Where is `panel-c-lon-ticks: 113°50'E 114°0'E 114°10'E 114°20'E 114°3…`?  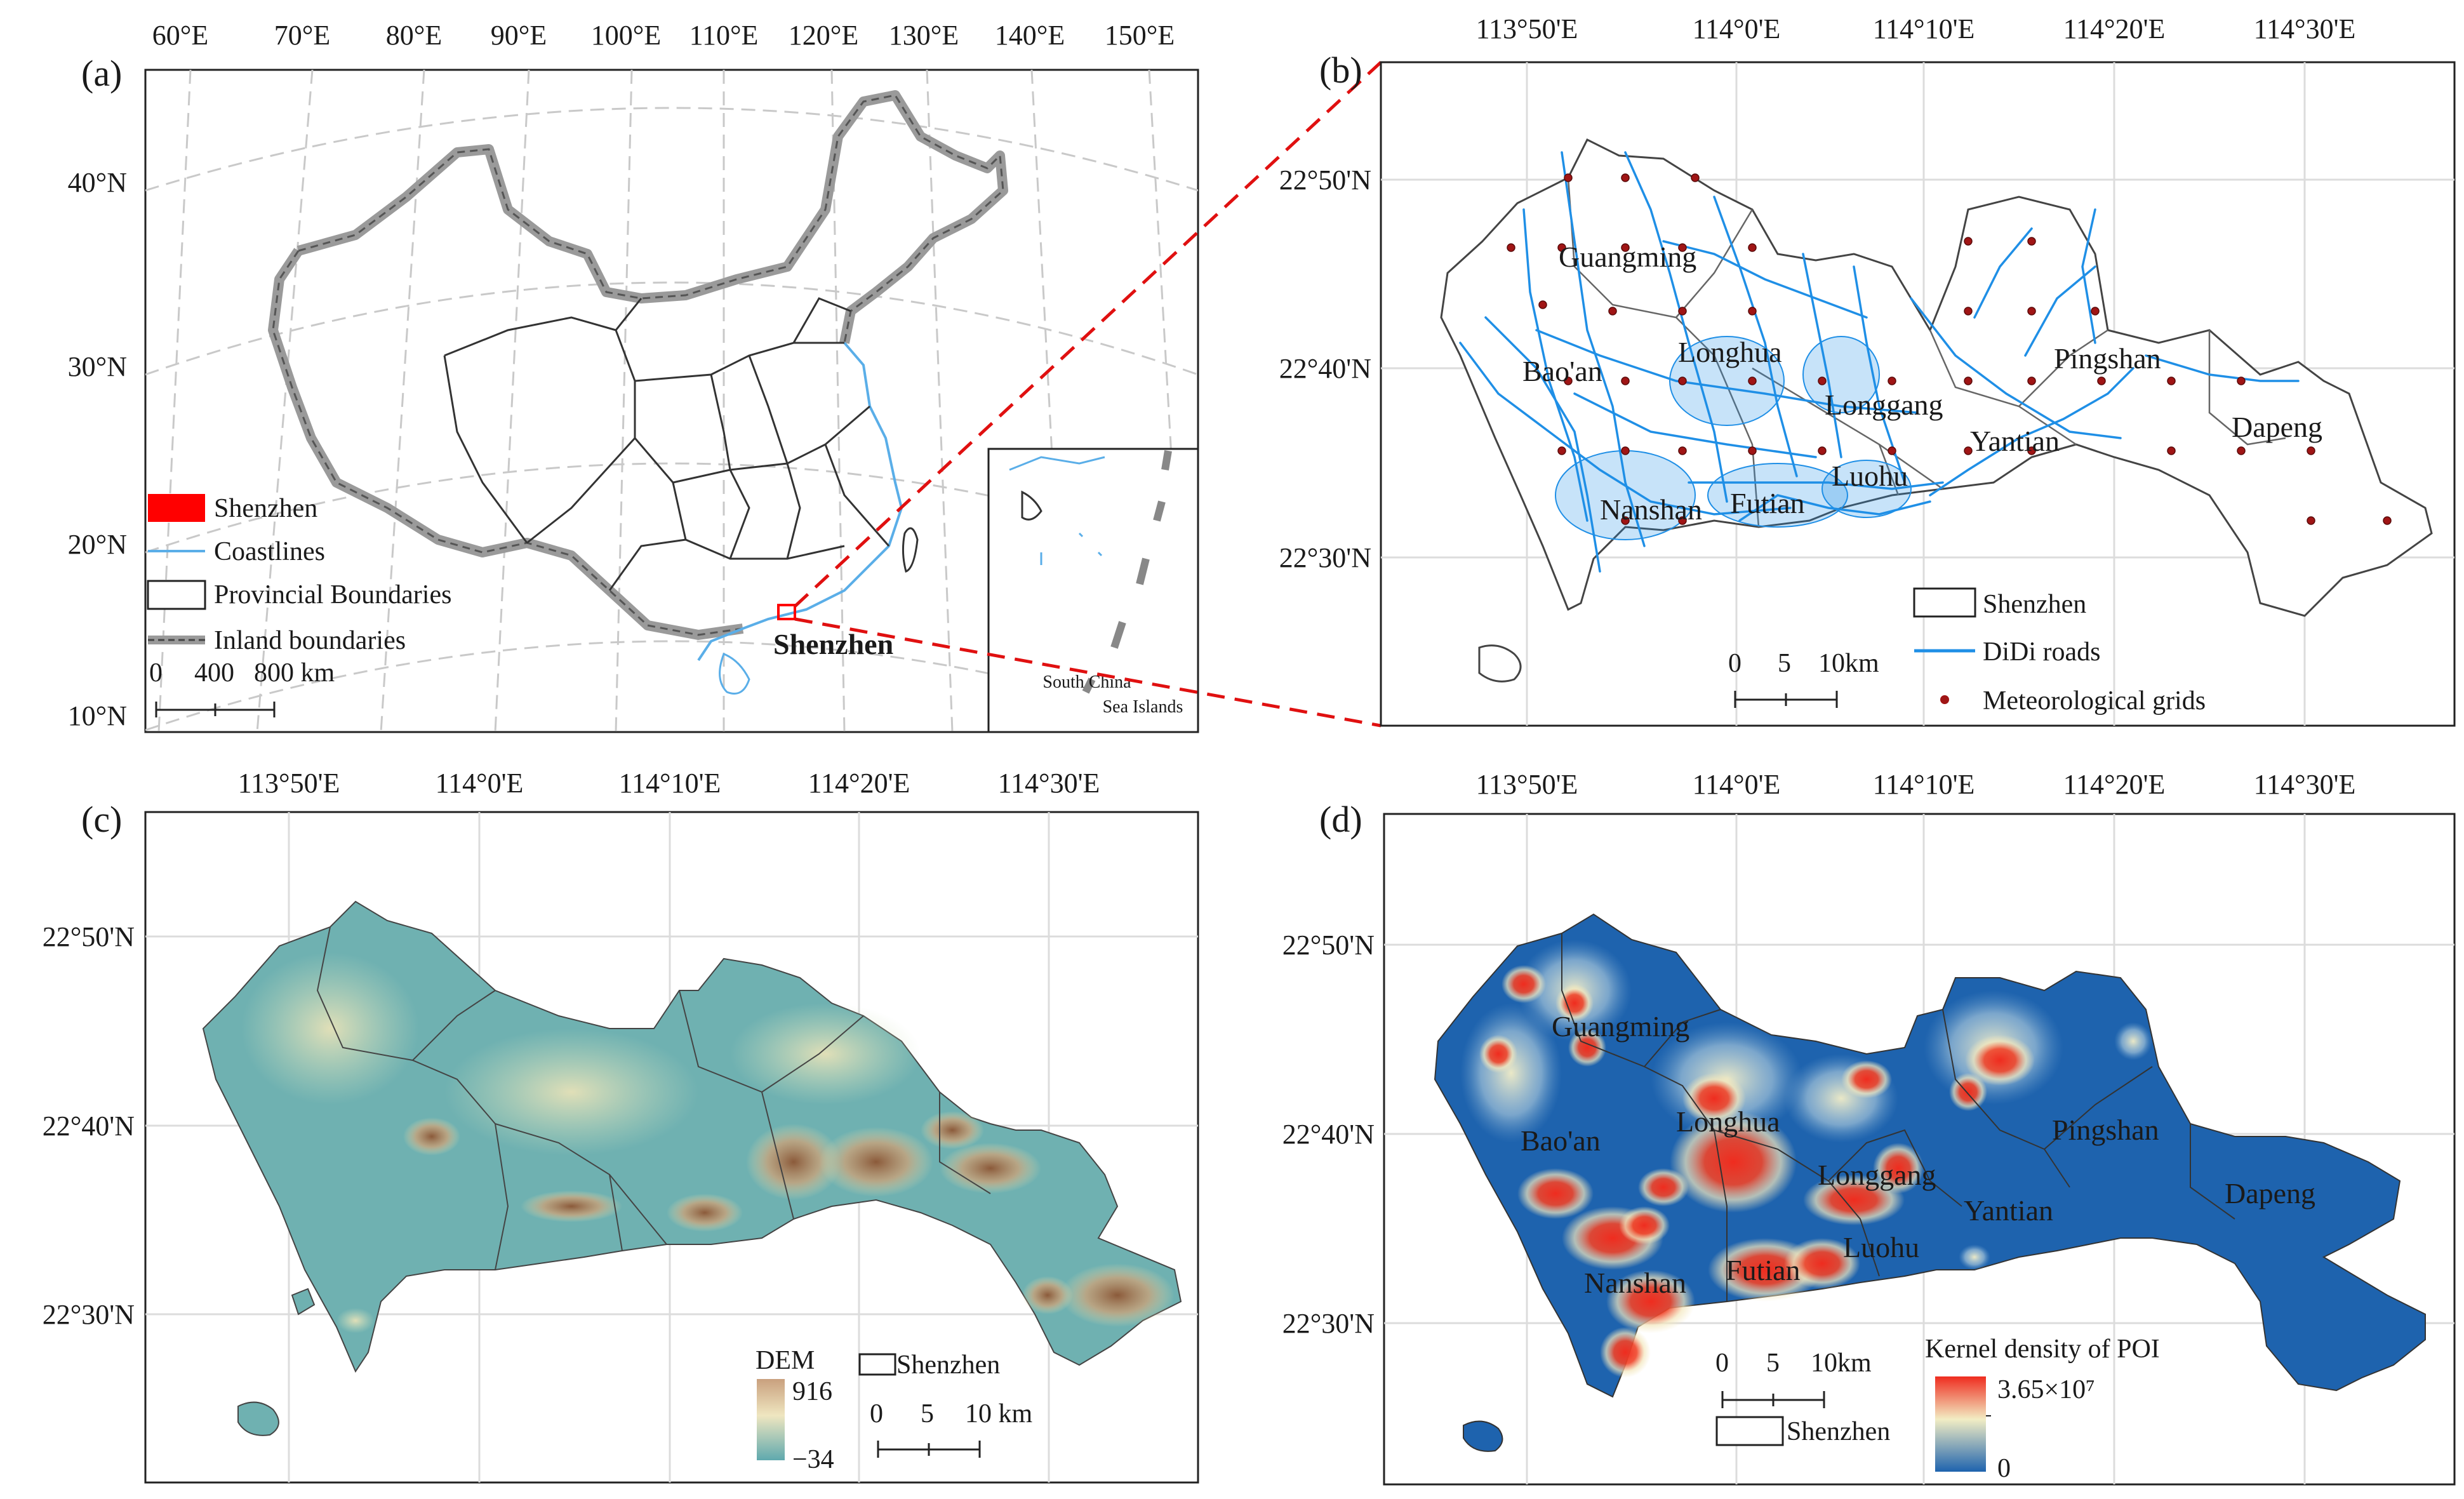 panel-c-lon-ticks: 113°50'E 114°0'E 114°10'E 114°20'E 114°3… is located at coordinates (669, 783).